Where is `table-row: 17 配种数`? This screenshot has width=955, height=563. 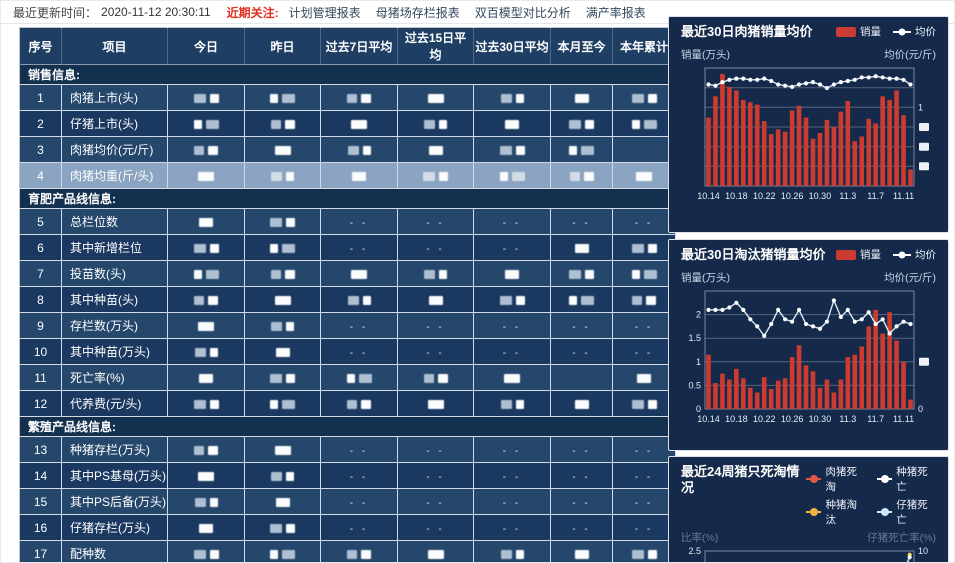
table-row: 17 配种数 is located at coordinates (348, 551).